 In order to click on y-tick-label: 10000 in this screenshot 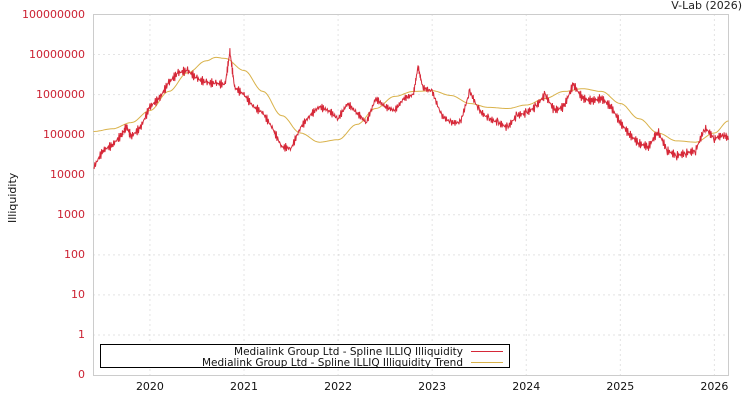, I will do `click(67, 174)`.